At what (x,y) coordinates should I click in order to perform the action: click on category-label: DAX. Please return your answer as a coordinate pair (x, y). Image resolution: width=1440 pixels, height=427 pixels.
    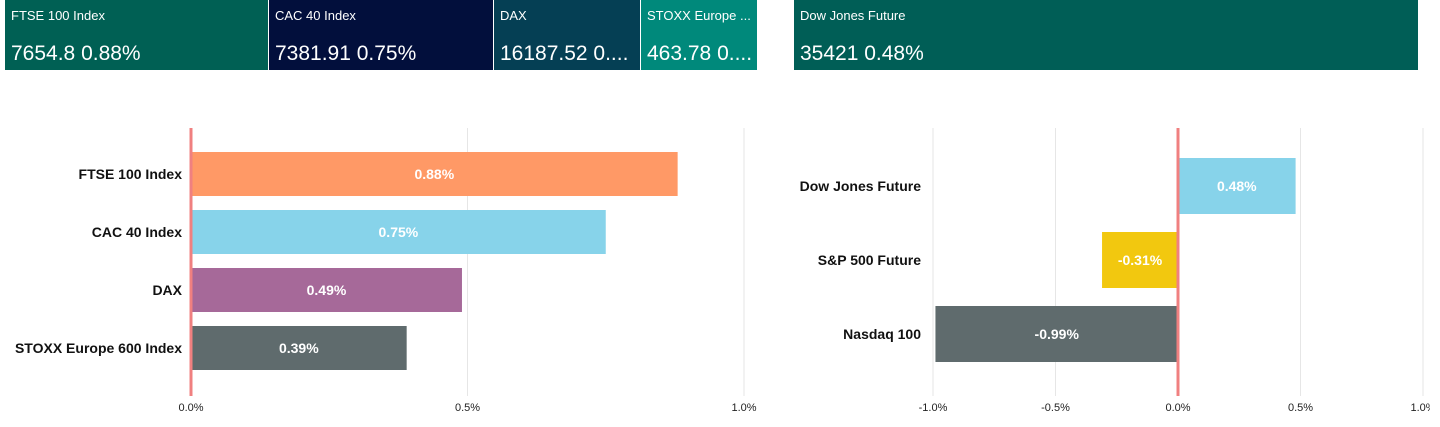
    Looking at the image, I should click on (167, 290).